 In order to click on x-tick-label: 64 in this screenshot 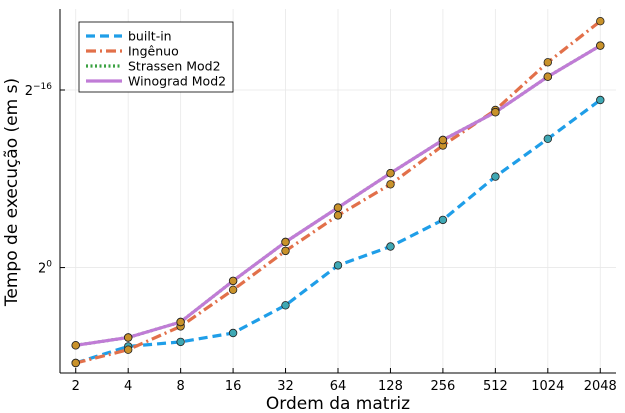, I will do `click(338, 386)`.